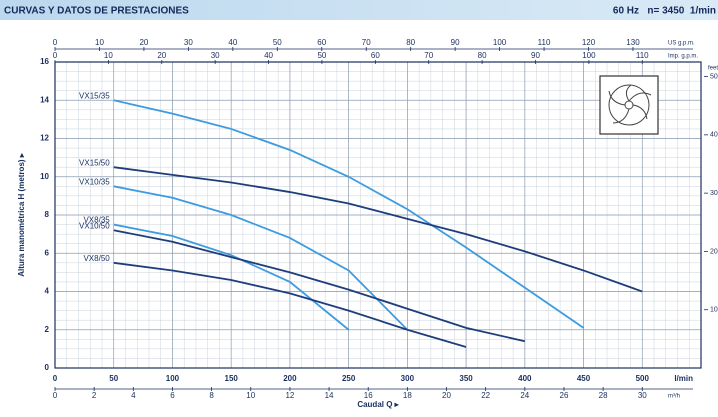 The height and width of the screenshot is (417, 718). Describe the element at coordinates (714, 76) in the screenshot. I see `y2-tick-label: 50` at that location.